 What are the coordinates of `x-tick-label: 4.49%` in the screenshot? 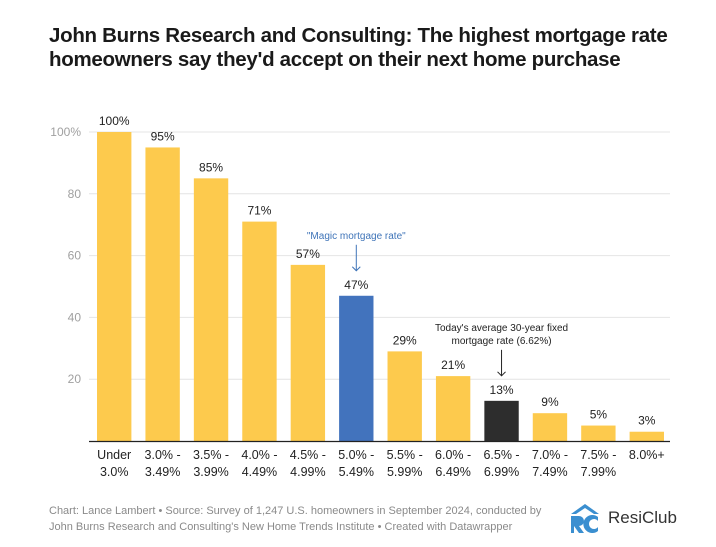 It's located at (259, 472).